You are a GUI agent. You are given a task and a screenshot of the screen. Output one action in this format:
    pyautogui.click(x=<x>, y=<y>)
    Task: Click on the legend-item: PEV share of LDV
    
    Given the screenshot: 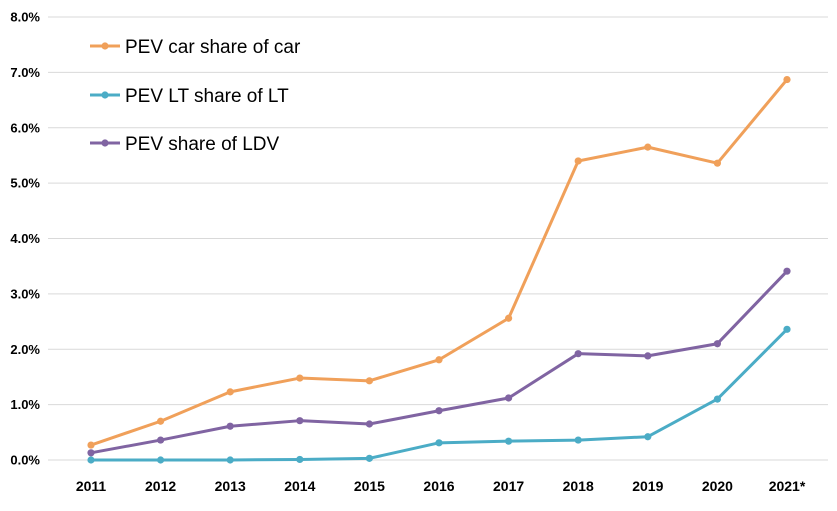 What is the action you would take?
    pyautogui.click(x=185, y=144)
    